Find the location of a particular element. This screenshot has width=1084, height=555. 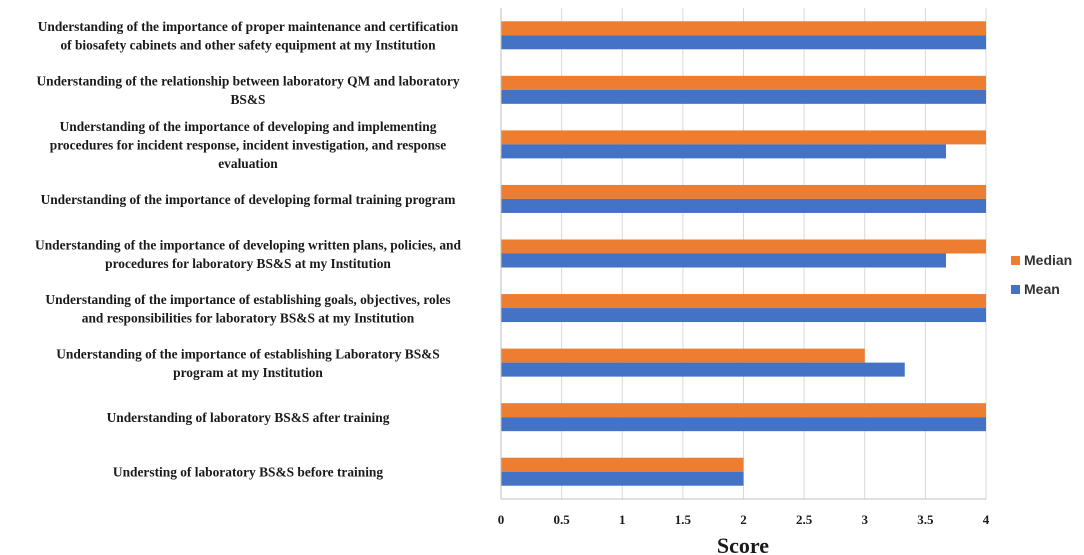

x-tick-label: 1.5 is located at coordinates (683, 519).